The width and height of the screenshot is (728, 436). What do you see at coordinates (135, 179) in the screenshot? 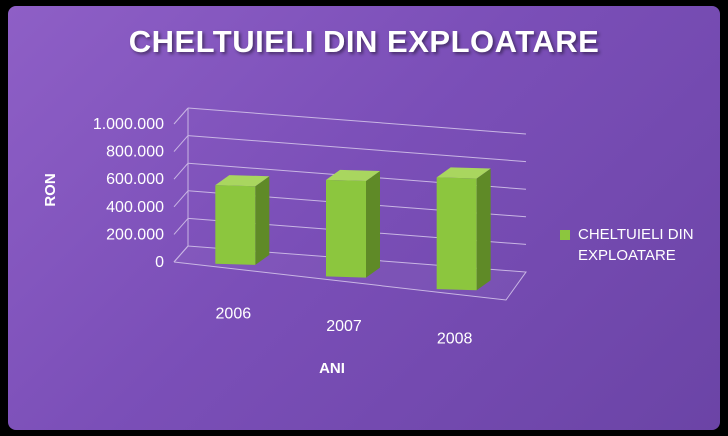
I see `y-tick-label: 600.000` at bounding box center [135, 179].